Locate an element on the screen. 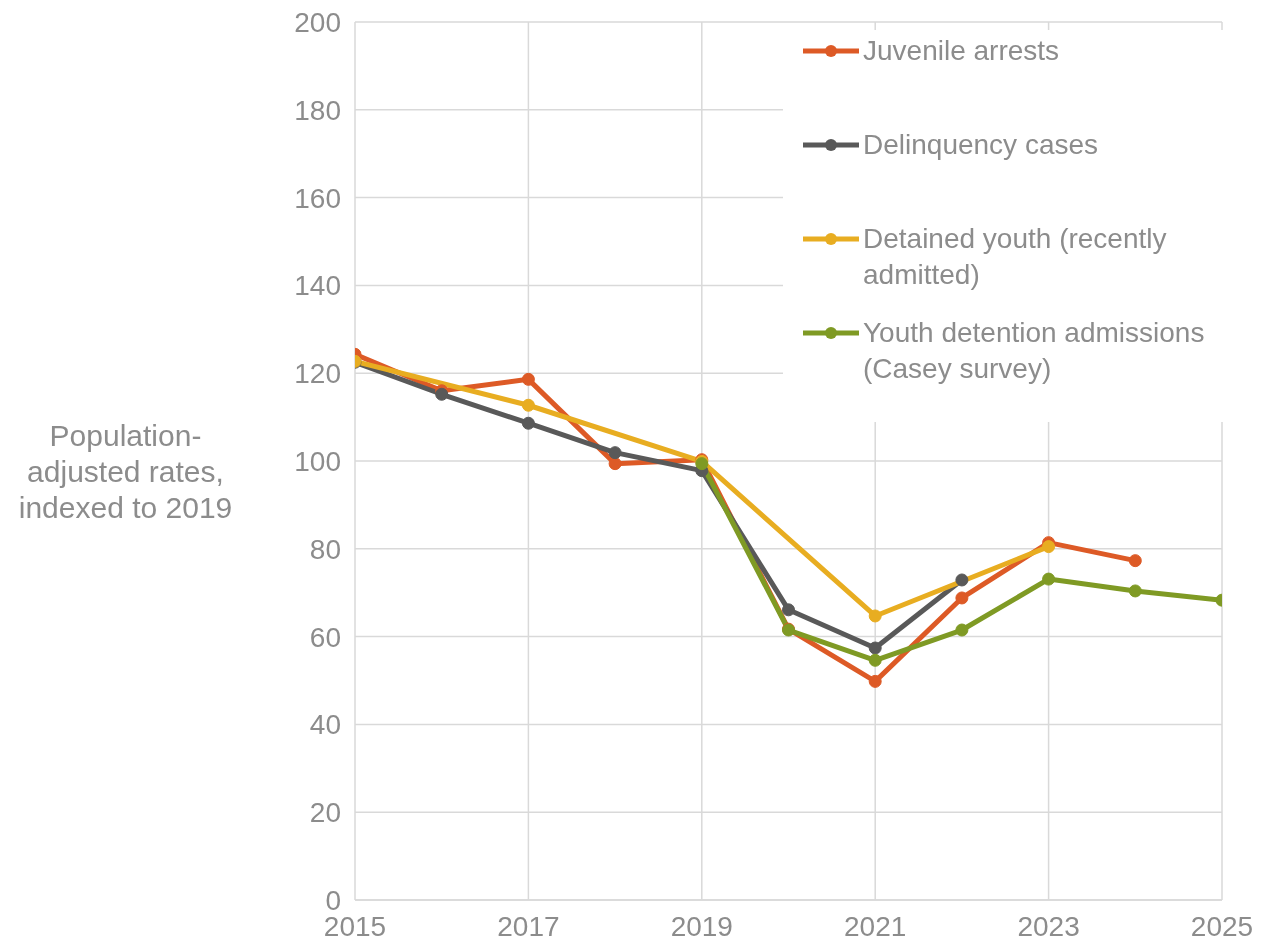  y-tick-label: 20 is located at coordinates (325, 813).